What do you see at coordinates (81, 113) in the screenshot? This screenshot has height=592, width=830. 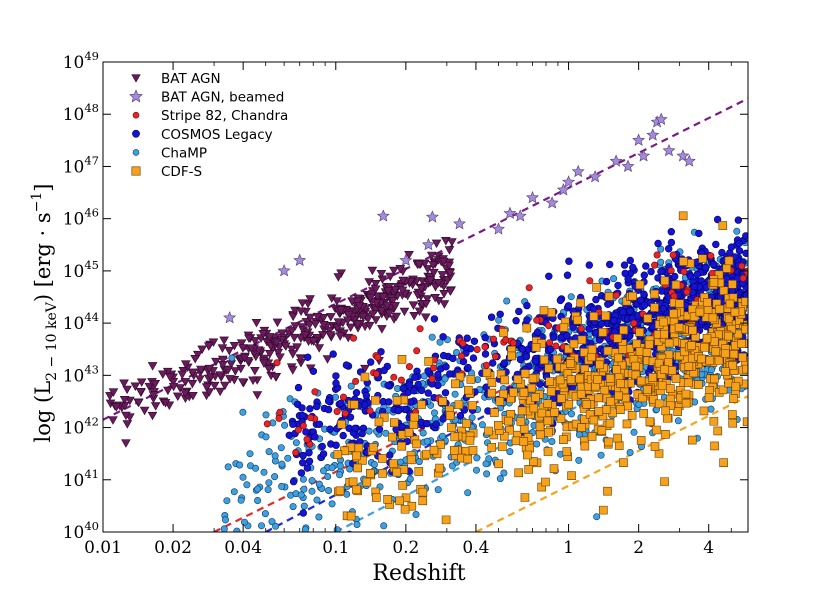 I see `y-tick-label: 1048` at bounding box center [81, 113].